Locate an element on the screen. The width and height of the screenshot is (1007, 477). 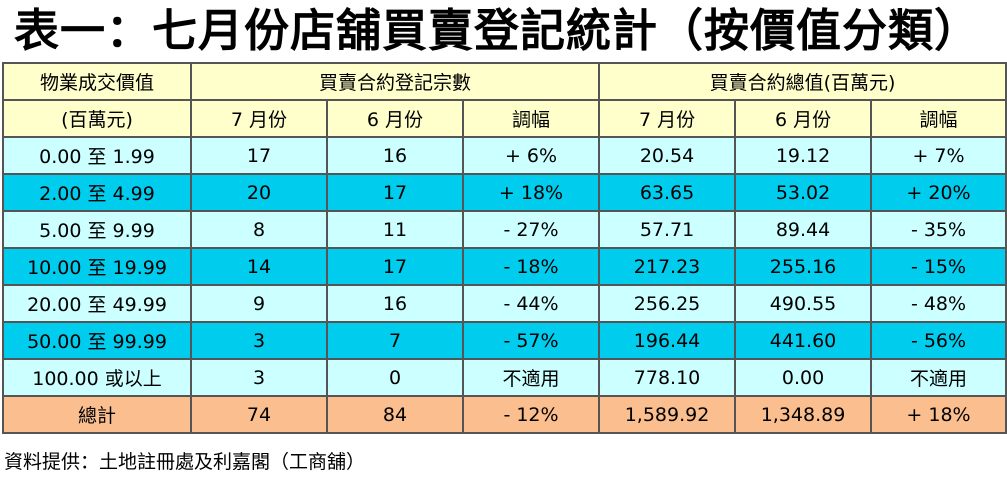
value-july-cell: 57.71 is located at coordinates (667, 229).